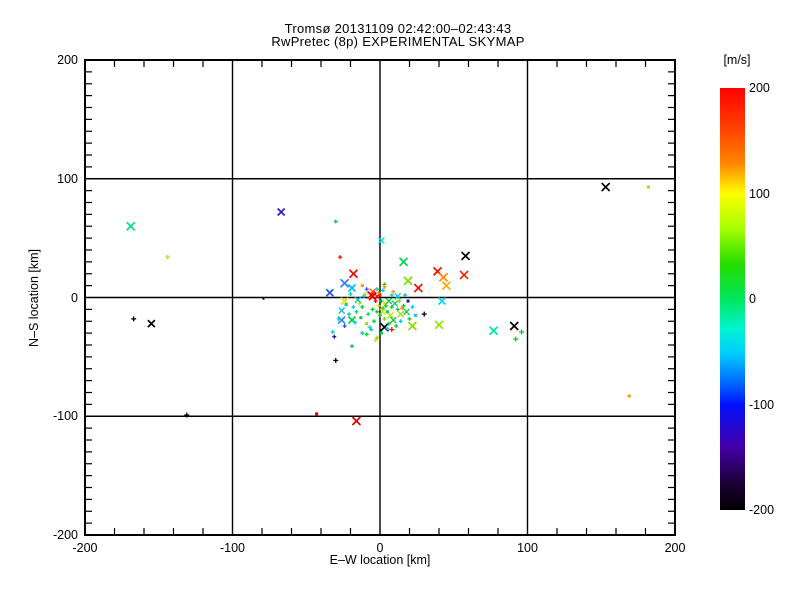 The width and height of the screenshot is (800, 600). Describe the element at coordinates (737, 60) in the screenshot. I see `colorbar-title: [m/s]` at that location.